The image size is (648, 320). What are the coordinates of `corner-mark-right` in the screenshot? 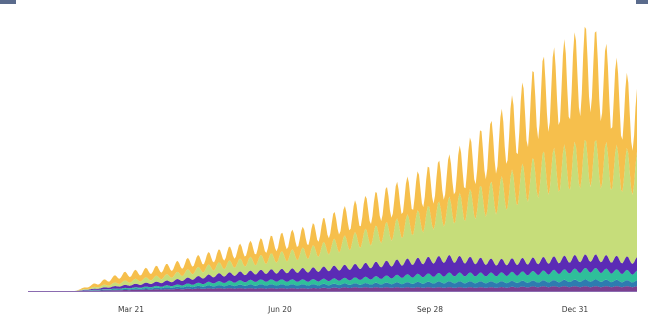 It's located at (642, 2).